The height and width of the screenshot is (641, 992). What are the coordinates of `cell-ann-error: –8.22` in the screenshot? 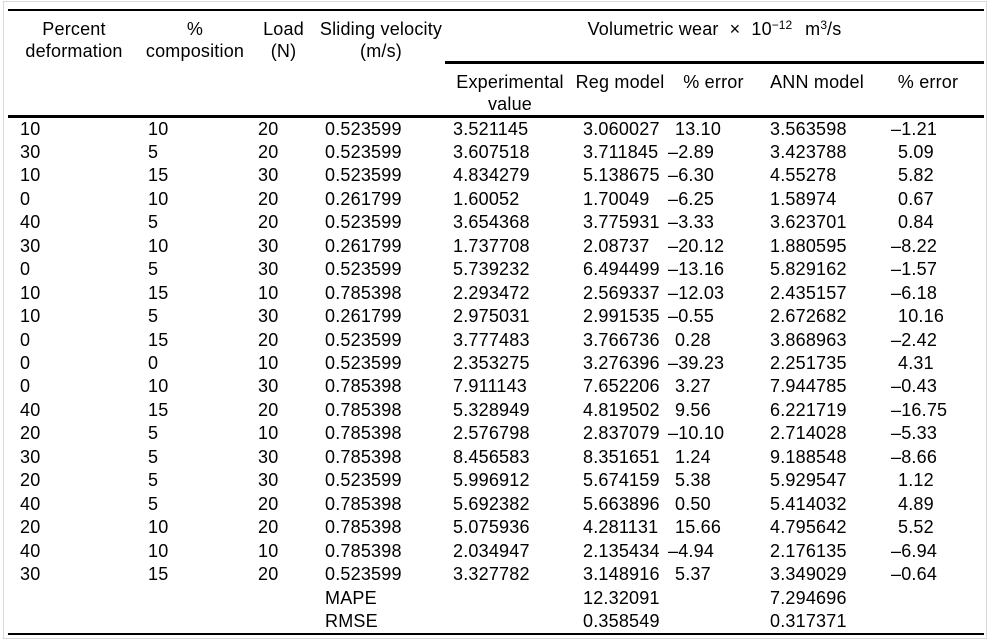 It's located at (914, 245).